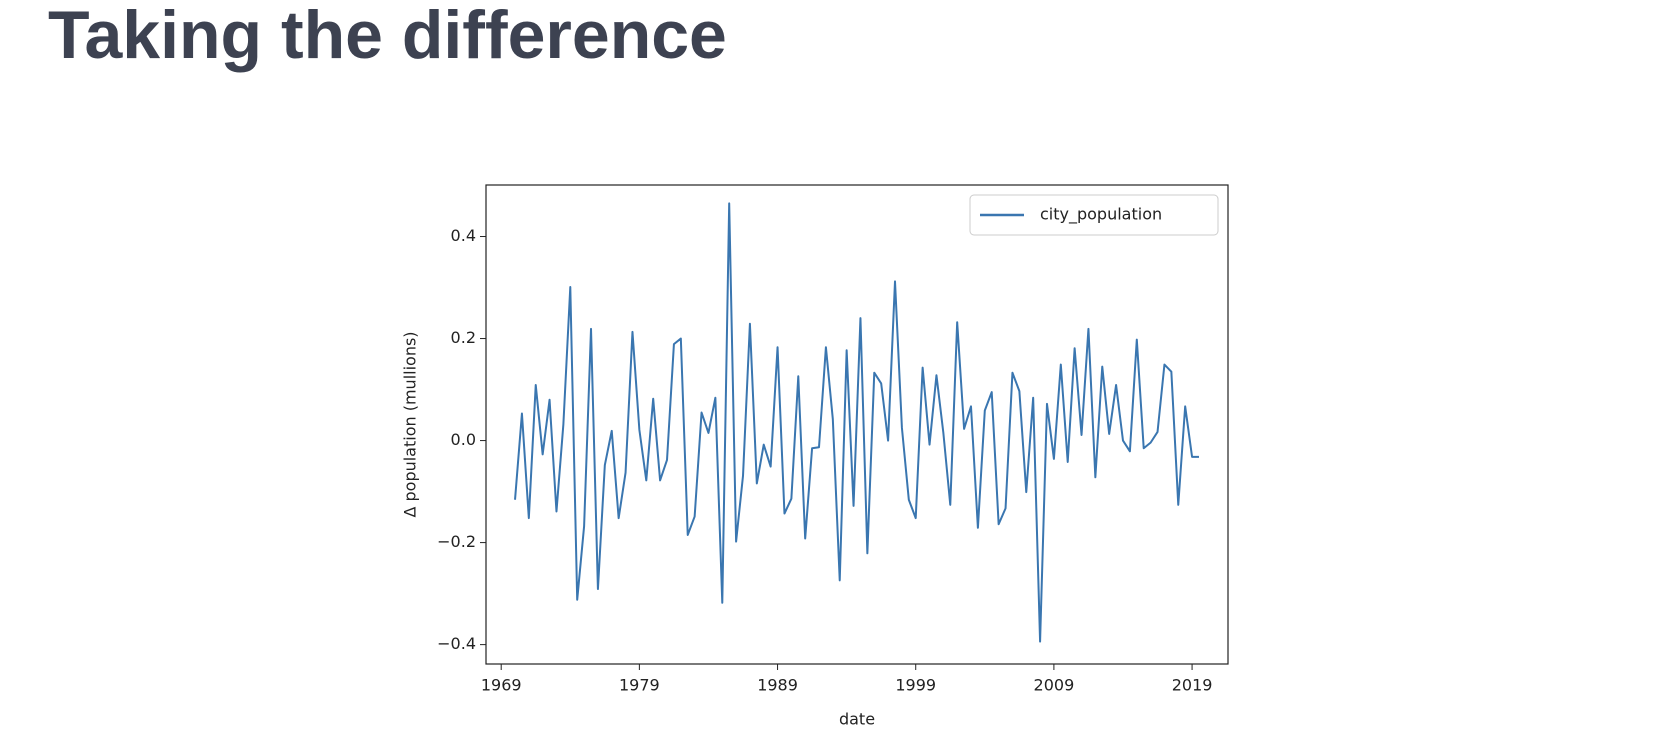 The height and width of the screenshot is (756, 1676). I want to click on x-tick-label: 2019, so click(1192, 685).